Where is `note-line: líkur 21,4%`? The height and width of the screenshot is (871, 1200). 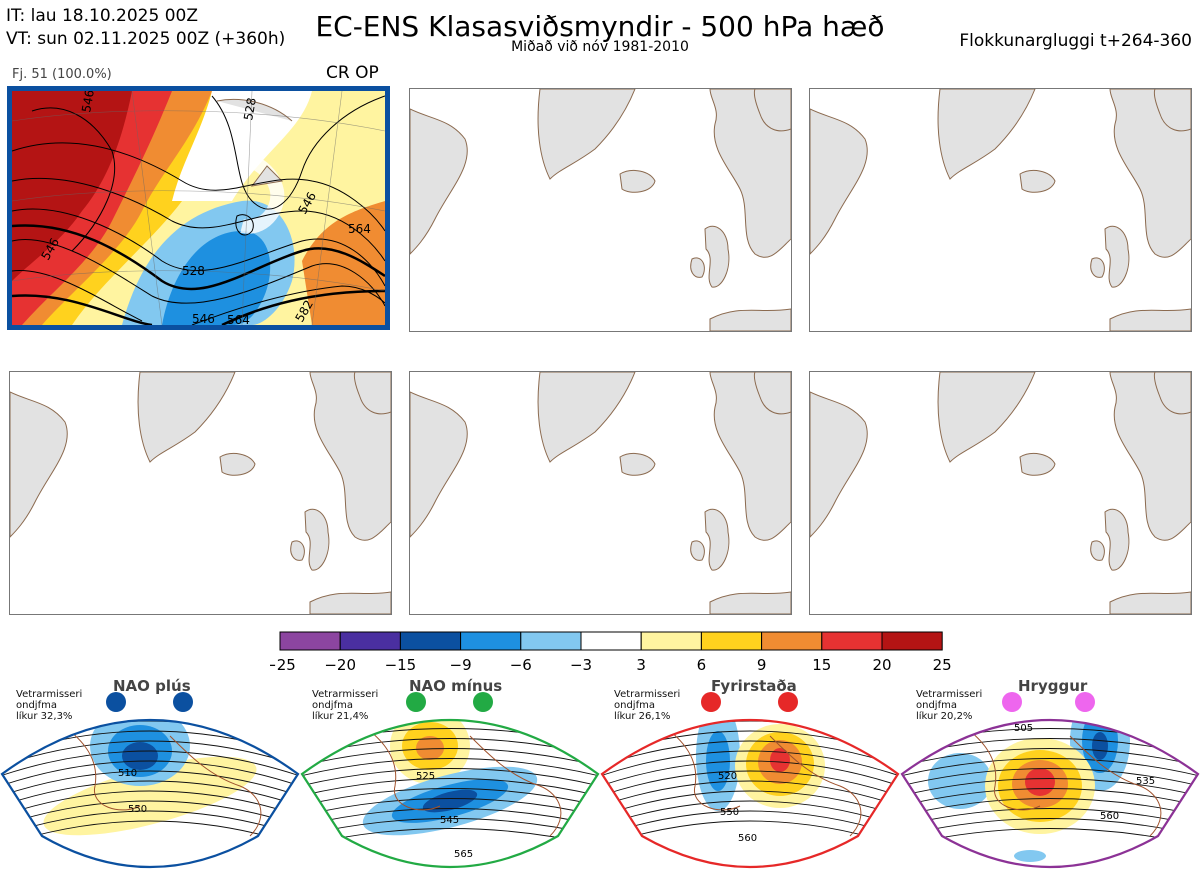 note-line: líkur 21,4% is located at coordinates (340, 716).